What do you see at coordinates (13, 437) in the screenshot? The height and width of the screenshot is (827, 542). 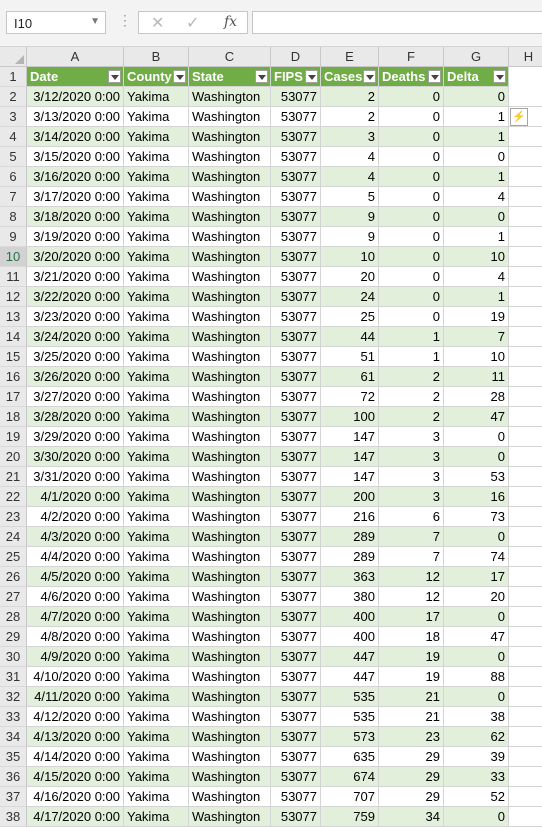 I see `row-header: 19` at bounding box center [13, 437].